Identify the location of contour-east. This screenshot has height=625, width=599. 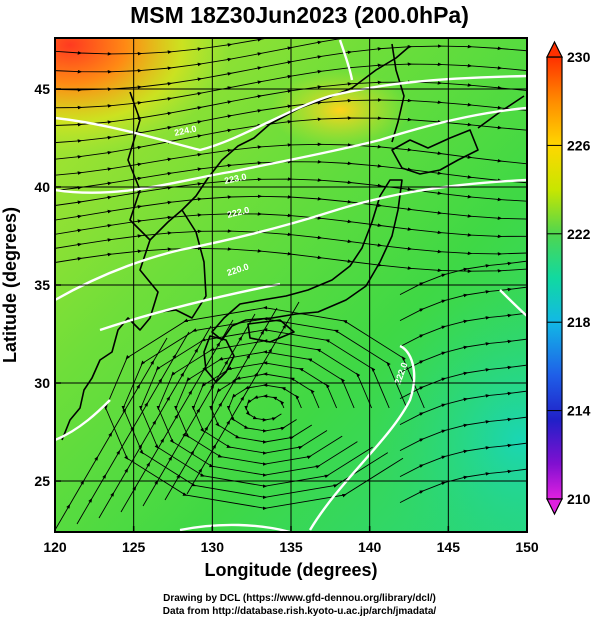
(513, 303).